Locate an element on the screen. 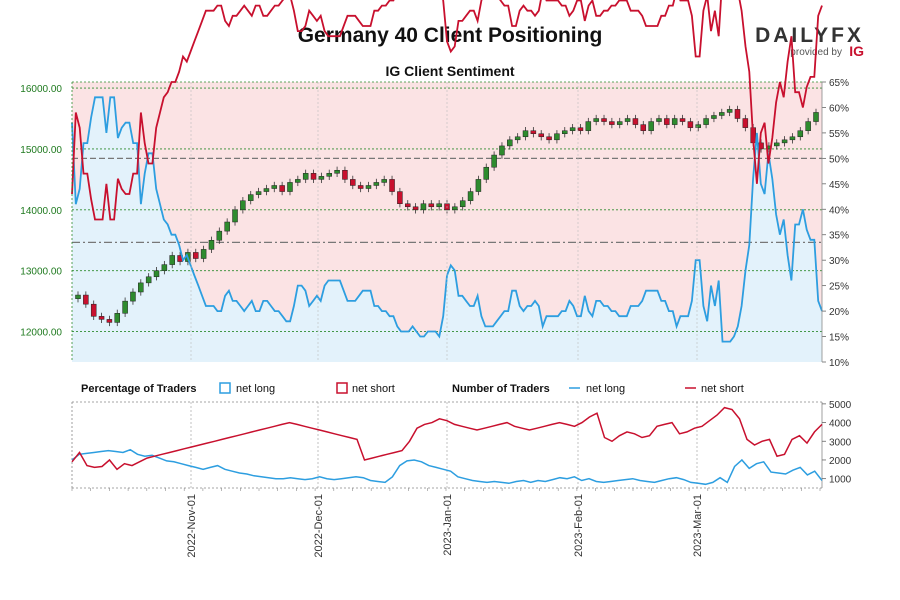 This screenshot has width=900, height=600. traders-tick-label: 2000 is located at coordinates (840, 461).